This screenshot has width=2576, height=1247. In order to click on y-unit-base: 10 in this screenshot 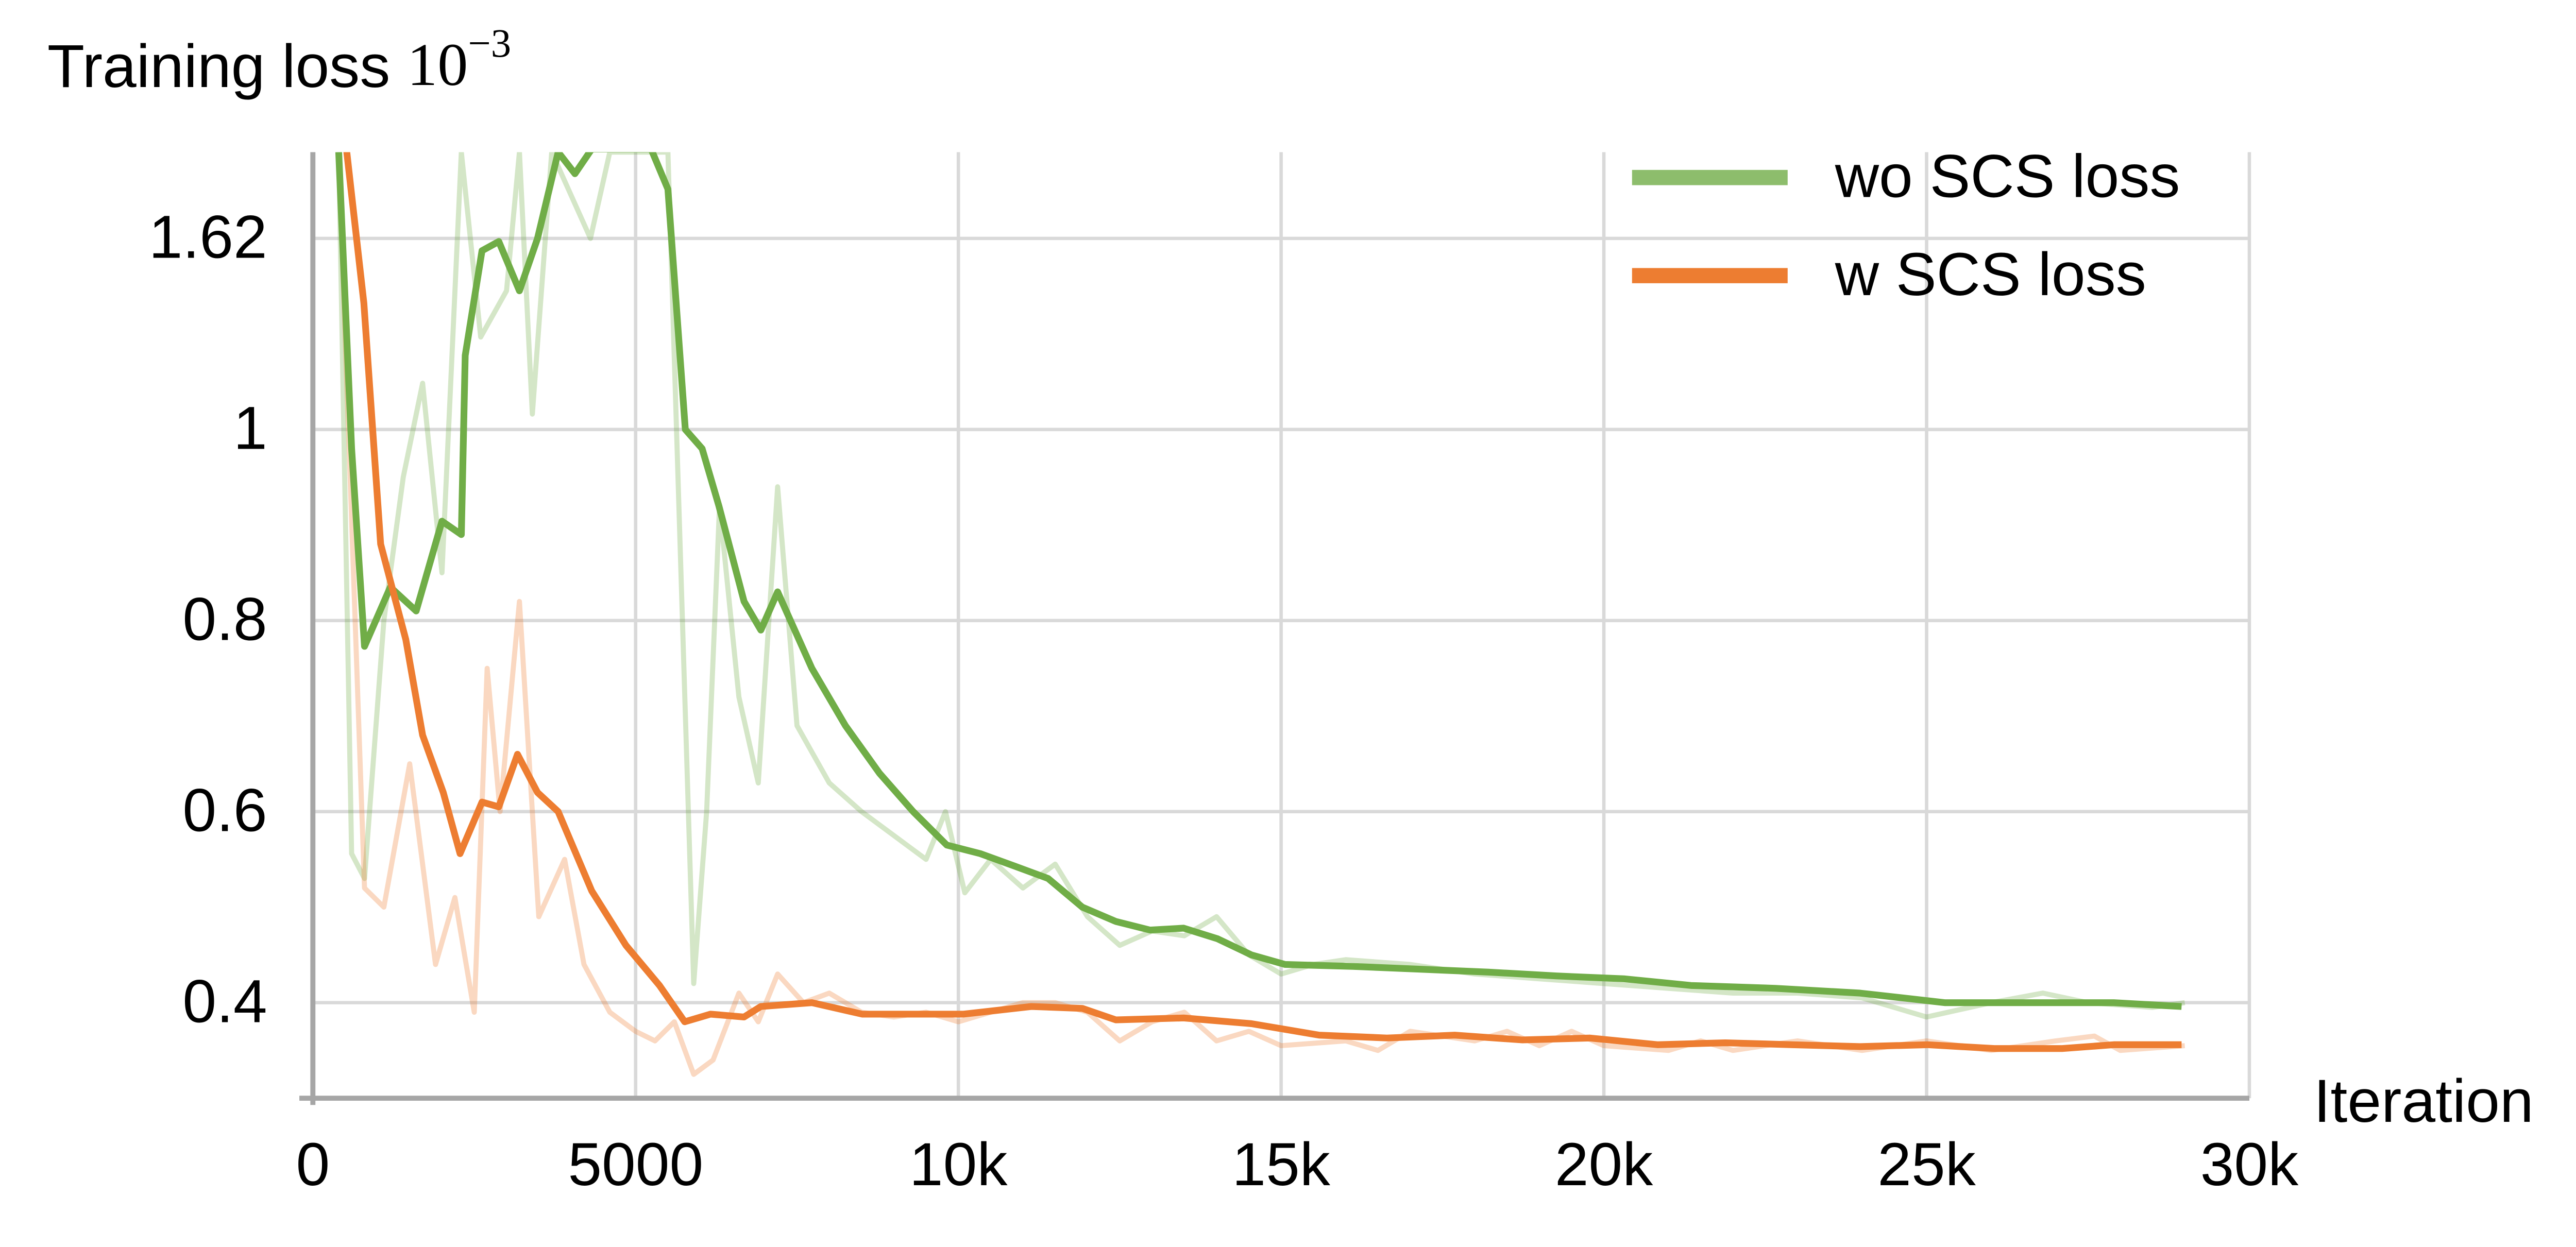, I will do `click(437, 64)`.